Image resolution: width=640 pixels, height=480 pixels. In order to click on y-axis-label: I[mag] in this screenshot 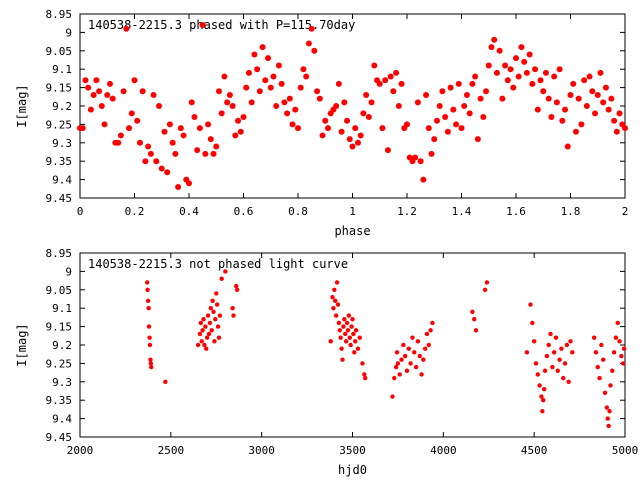, I will do `click(22, 344)`.